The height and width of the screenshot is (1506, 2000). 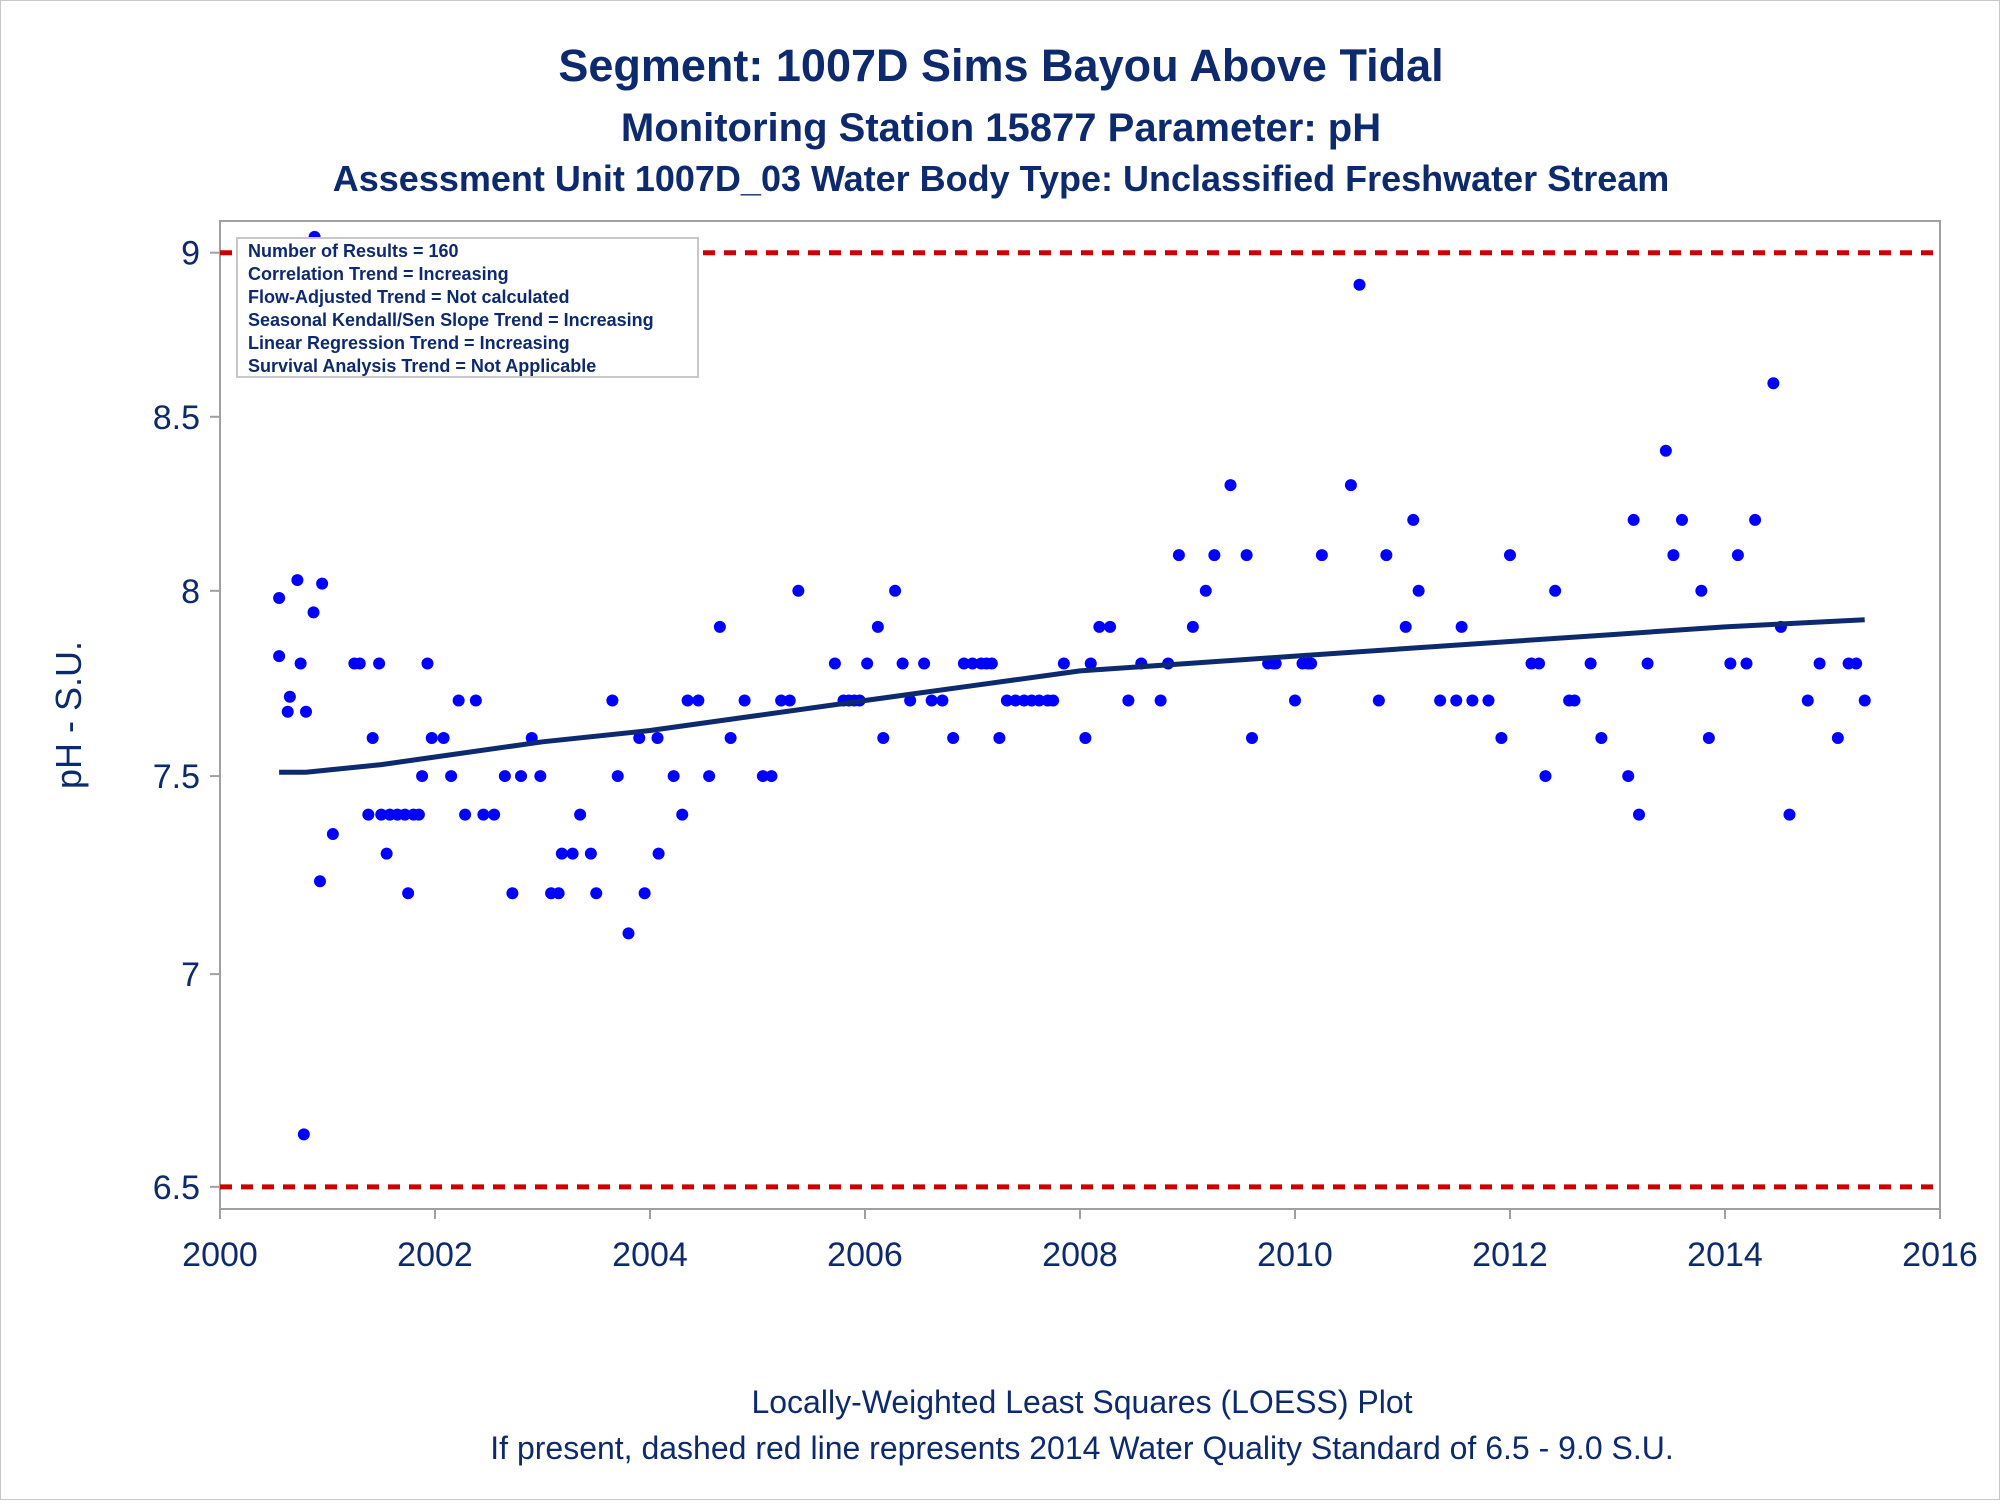 I want to click on y-tick-label: 8, so click(x=190, y=592).